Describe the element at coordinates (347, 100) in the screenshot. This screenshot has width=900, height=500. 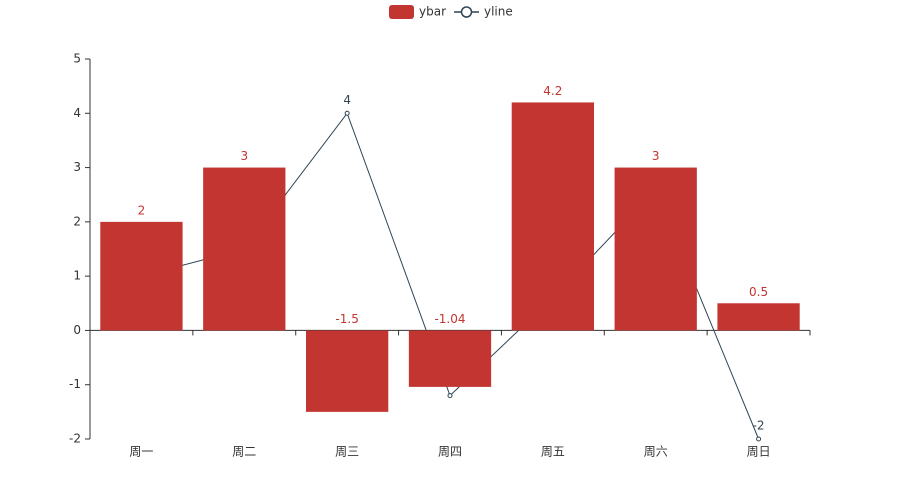
I see `line-label: 4` at that location.